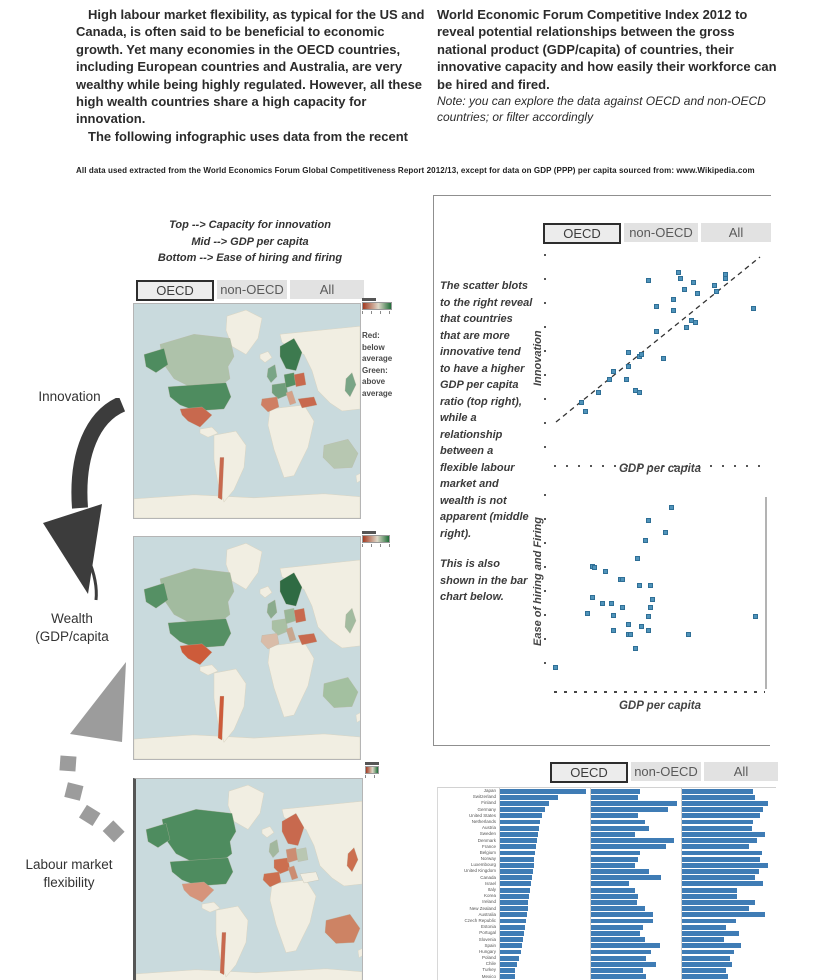  Describe the element at coordinates (175, 290) in the screenshot. I see `map-tab-oecd: OECD` at that location.